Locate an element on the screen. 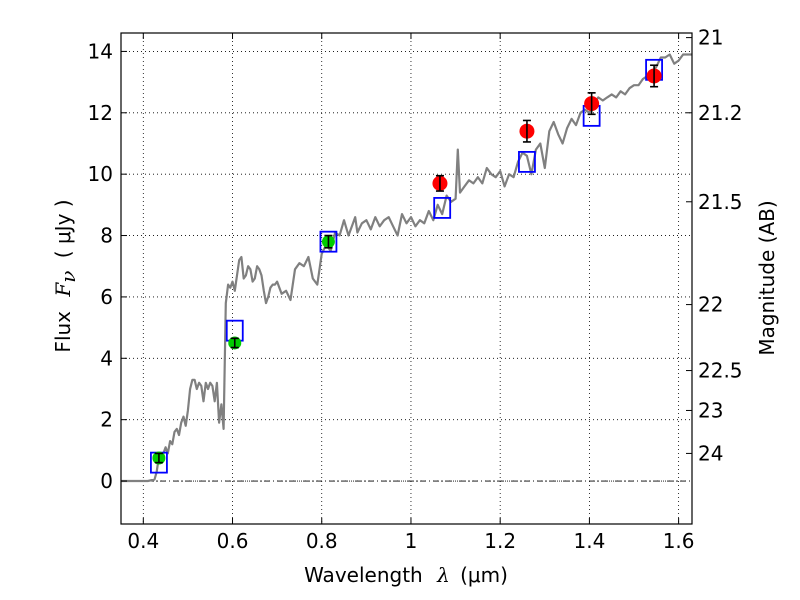 This screenshot has width=800, height=600. y-tick-label: 14 is located at coordinates (100, 51).